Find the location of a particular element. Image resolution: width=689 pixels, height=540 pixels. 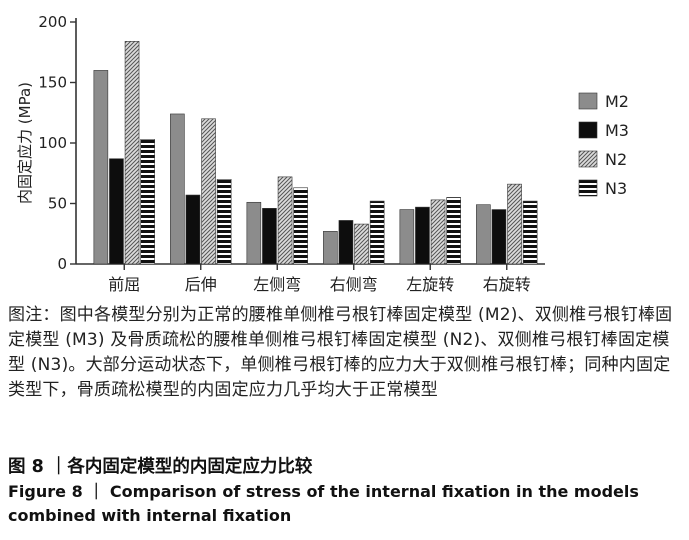

legend: M2 M3 N2 N3 is located at coordinates (603, 145).